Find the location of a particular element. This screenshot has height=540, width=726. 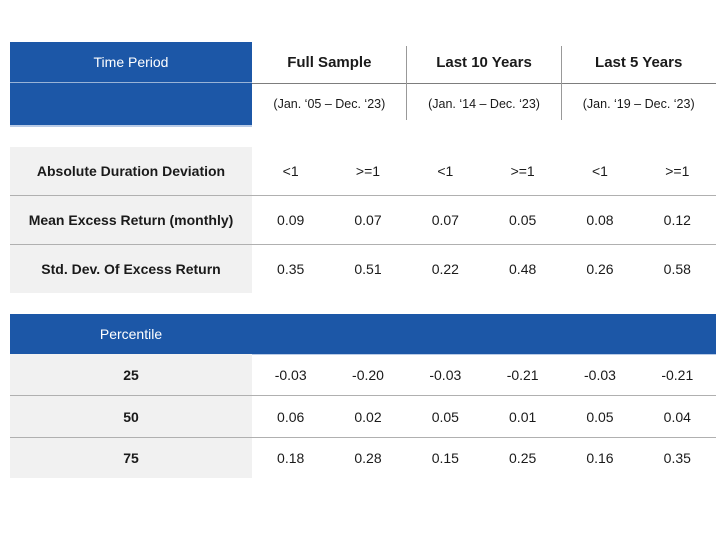

table-cell: 0.04 is located at coordinates (677, 416).